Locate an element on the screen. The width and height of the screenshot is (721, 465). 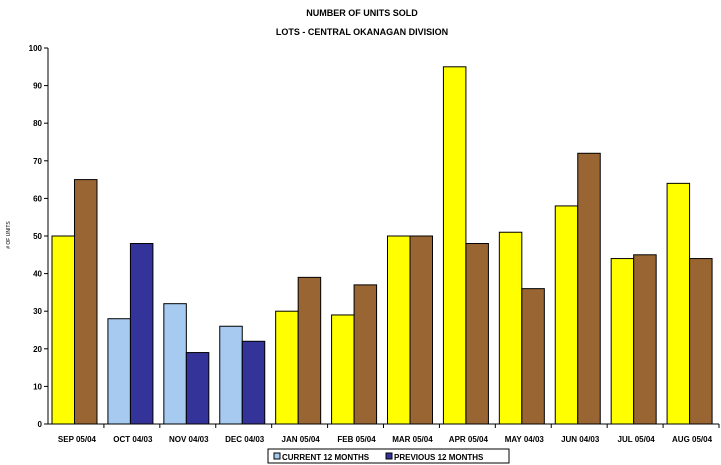
x-tick-label: MAY 04/03 is located at coordinates (525, 439).